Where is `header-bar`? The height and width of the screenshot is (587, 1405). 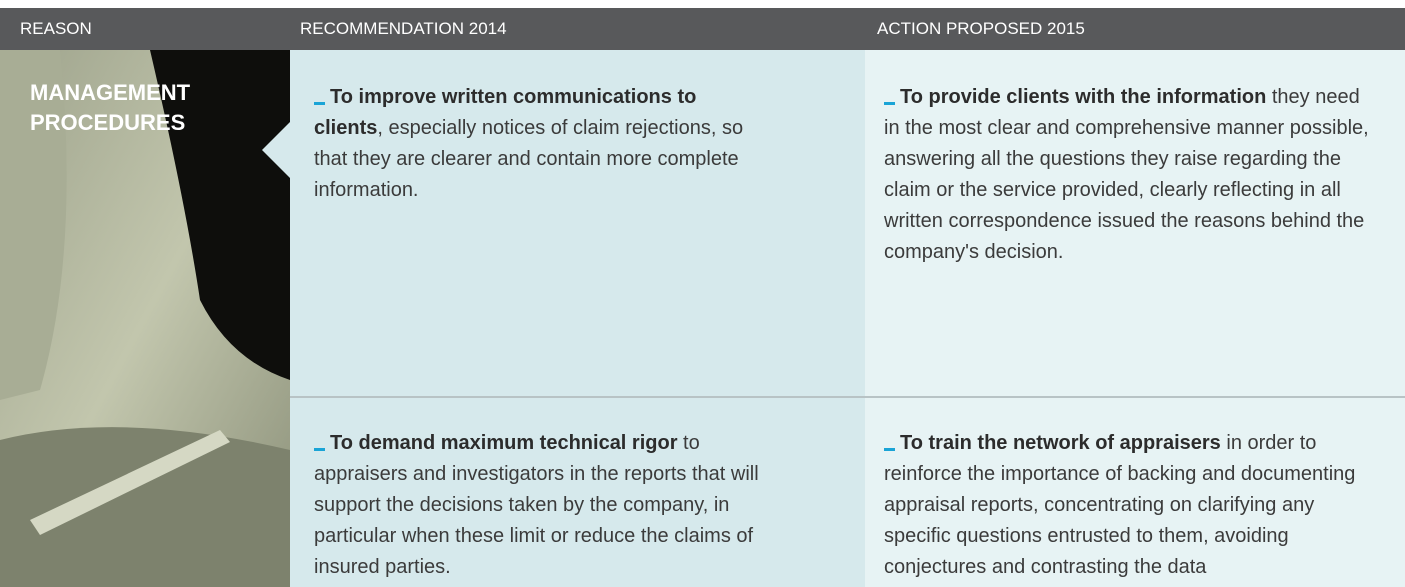 header-bar is located at coordinates (702, 29).